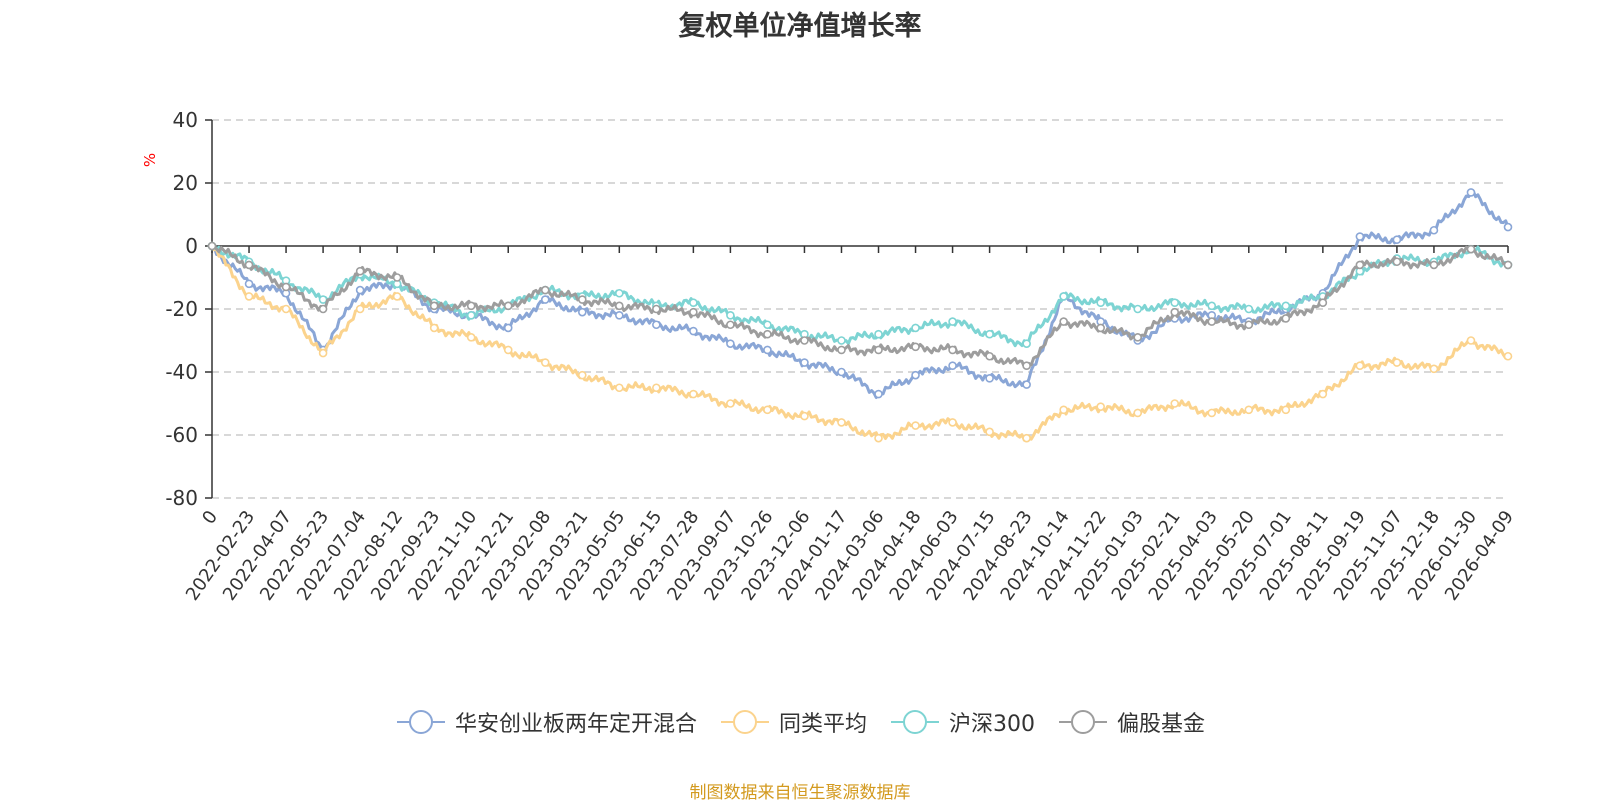  What do you see at coordinates (793, 722) in the screenshot?
I see `legend-item: 同类平均` at bounding box center [793, 722].